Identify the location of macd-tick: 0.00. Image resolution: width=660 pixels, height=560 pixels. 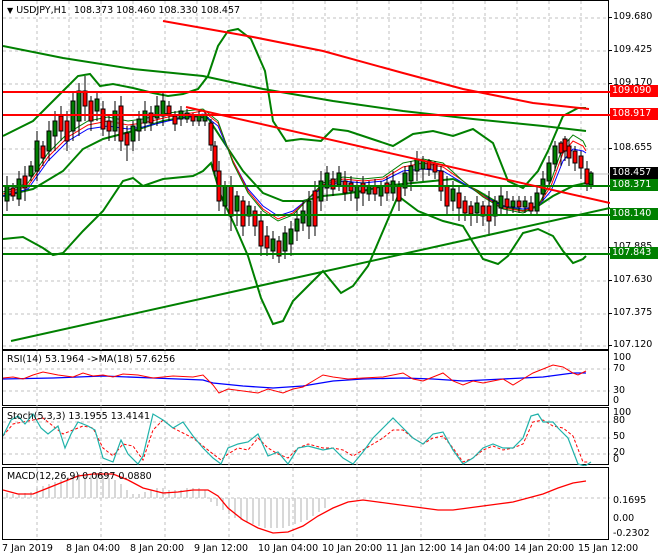
(624, 518).